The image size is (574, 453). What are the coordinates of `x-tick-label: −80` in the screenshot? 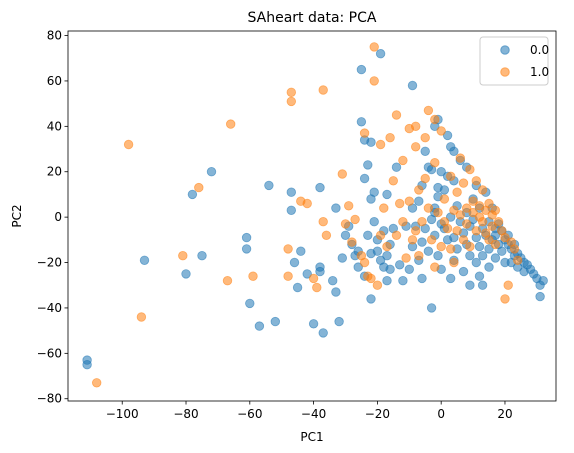 It's located at (185, 414).